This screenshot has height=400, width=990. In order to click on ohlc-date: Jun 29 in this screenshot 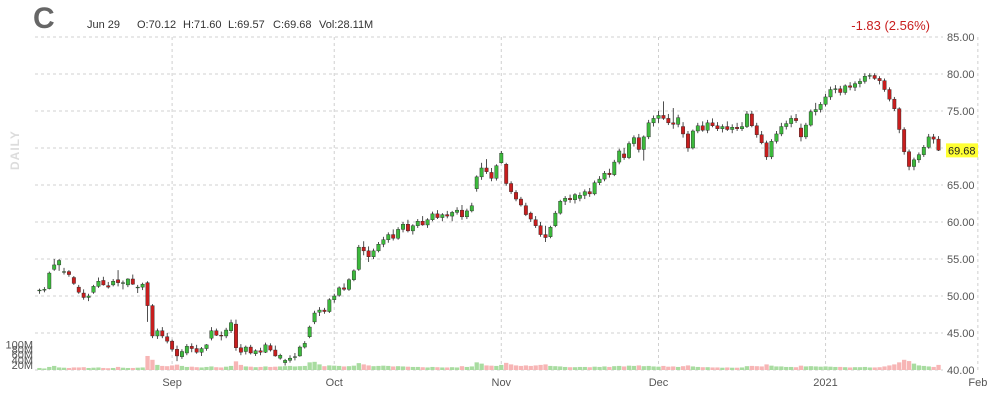, I will do `click(104, 25)`.